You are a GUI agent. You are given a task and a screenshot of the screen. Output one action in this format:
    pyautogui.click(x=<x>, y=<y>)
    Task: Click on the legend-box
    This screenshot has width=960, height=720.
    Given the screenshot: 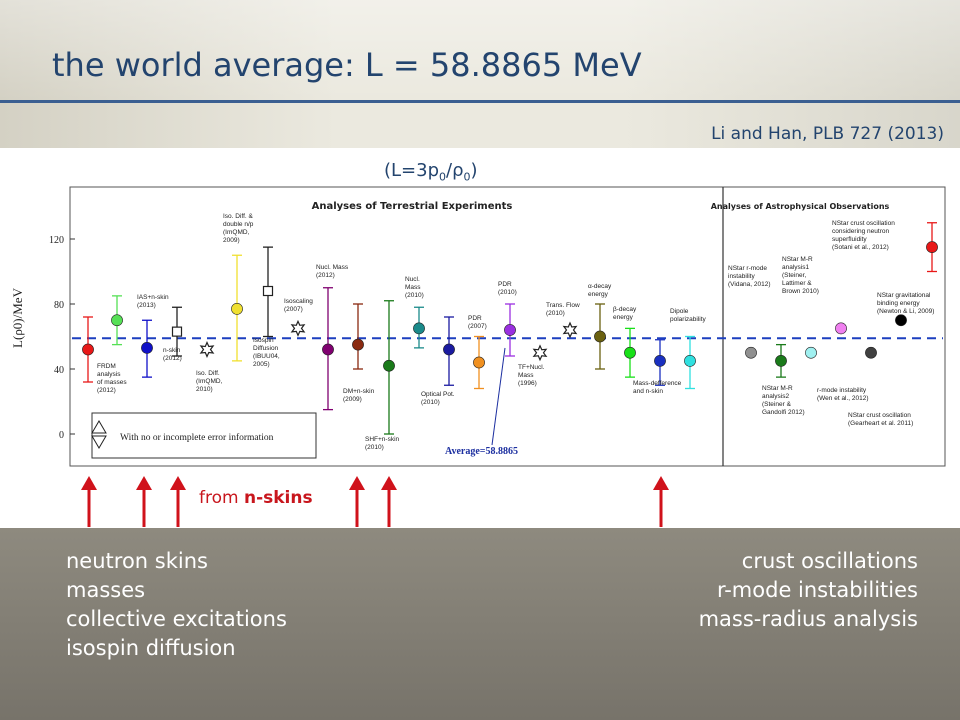 What is the action you would take?
    pyautogui.click(x=204, y=435)
    